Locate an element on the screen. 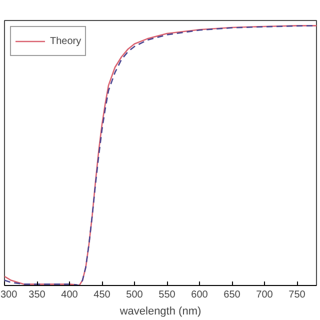 The height and width of the screenshot is (320, 320). x-tick-label: 350 is located at coordinates (37, 295).